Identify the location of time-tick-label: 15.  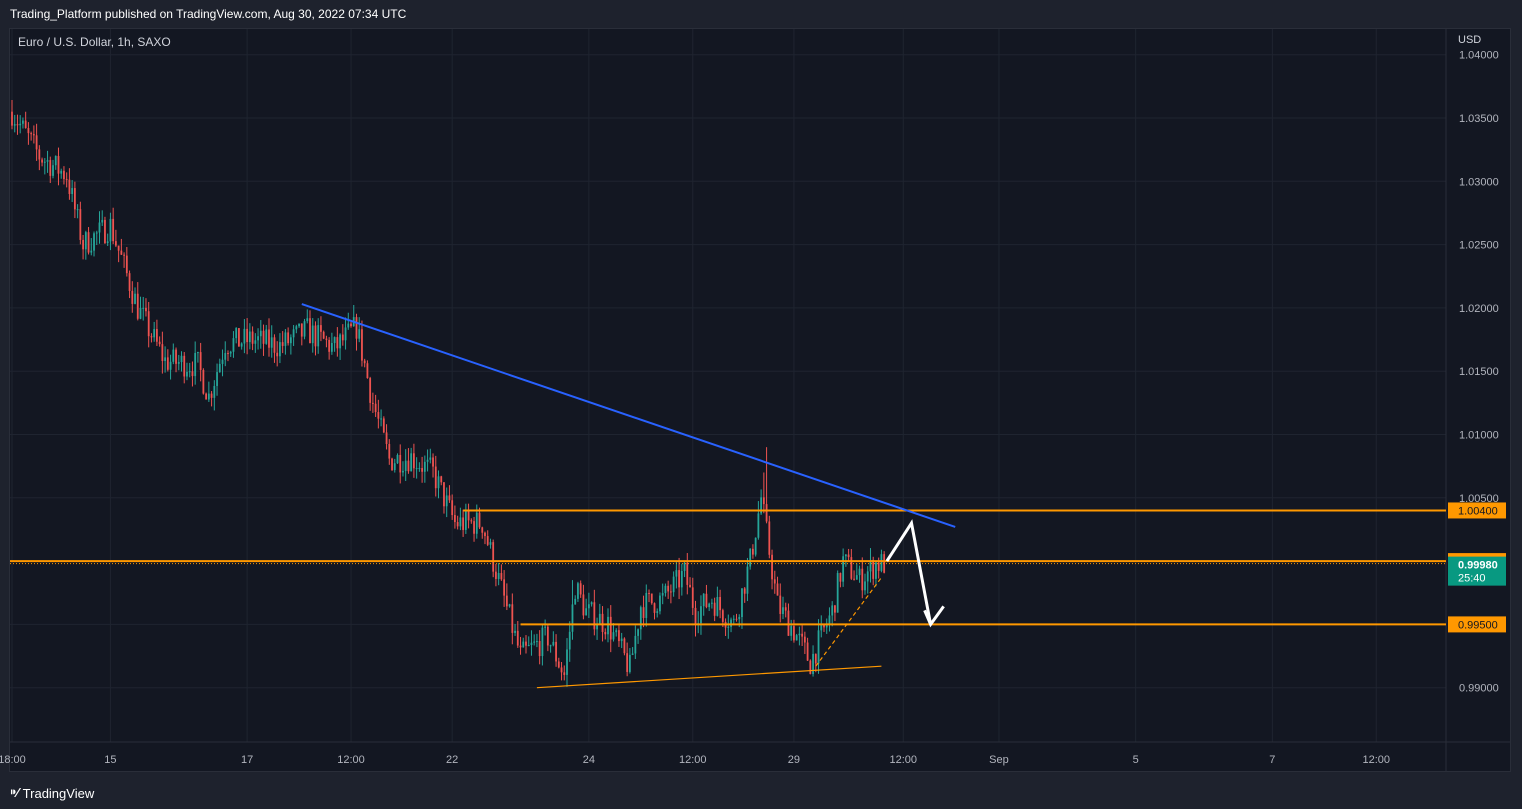
(110, 760).